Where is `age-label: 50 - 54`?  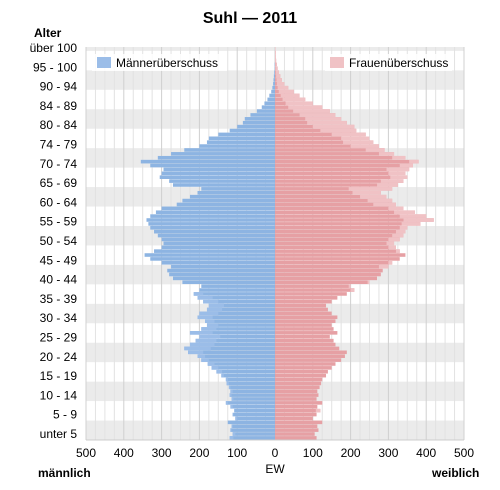
age-label: 50 - 54 is located at coordinates (59, 241).